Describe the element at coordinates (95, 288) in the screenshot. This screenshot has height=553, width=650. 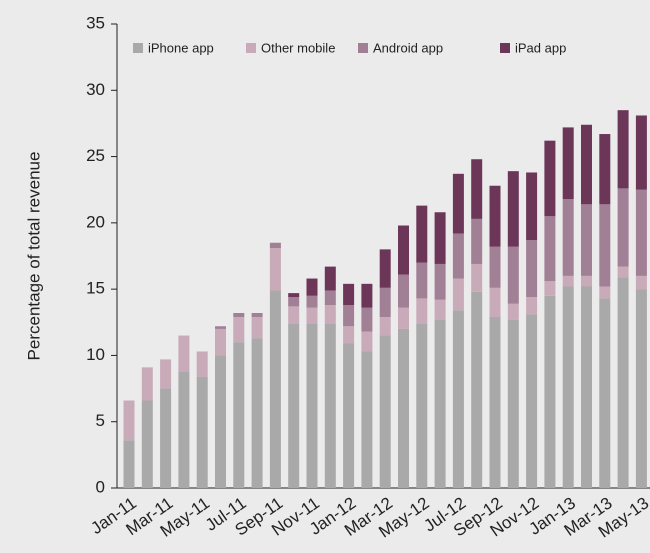
I see `y-tick-label: 15` at that location.